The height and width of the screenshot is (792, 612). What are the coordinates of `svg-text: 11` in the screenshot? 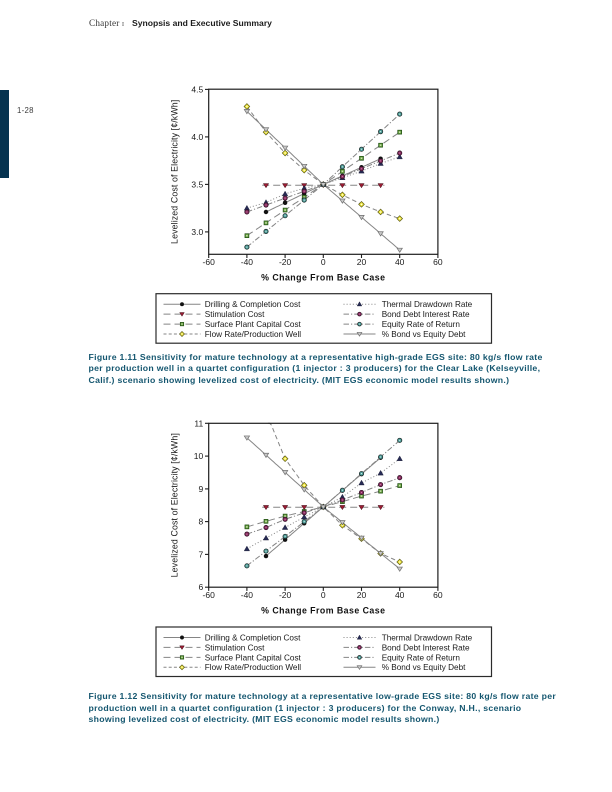 It's located at (198, 423).